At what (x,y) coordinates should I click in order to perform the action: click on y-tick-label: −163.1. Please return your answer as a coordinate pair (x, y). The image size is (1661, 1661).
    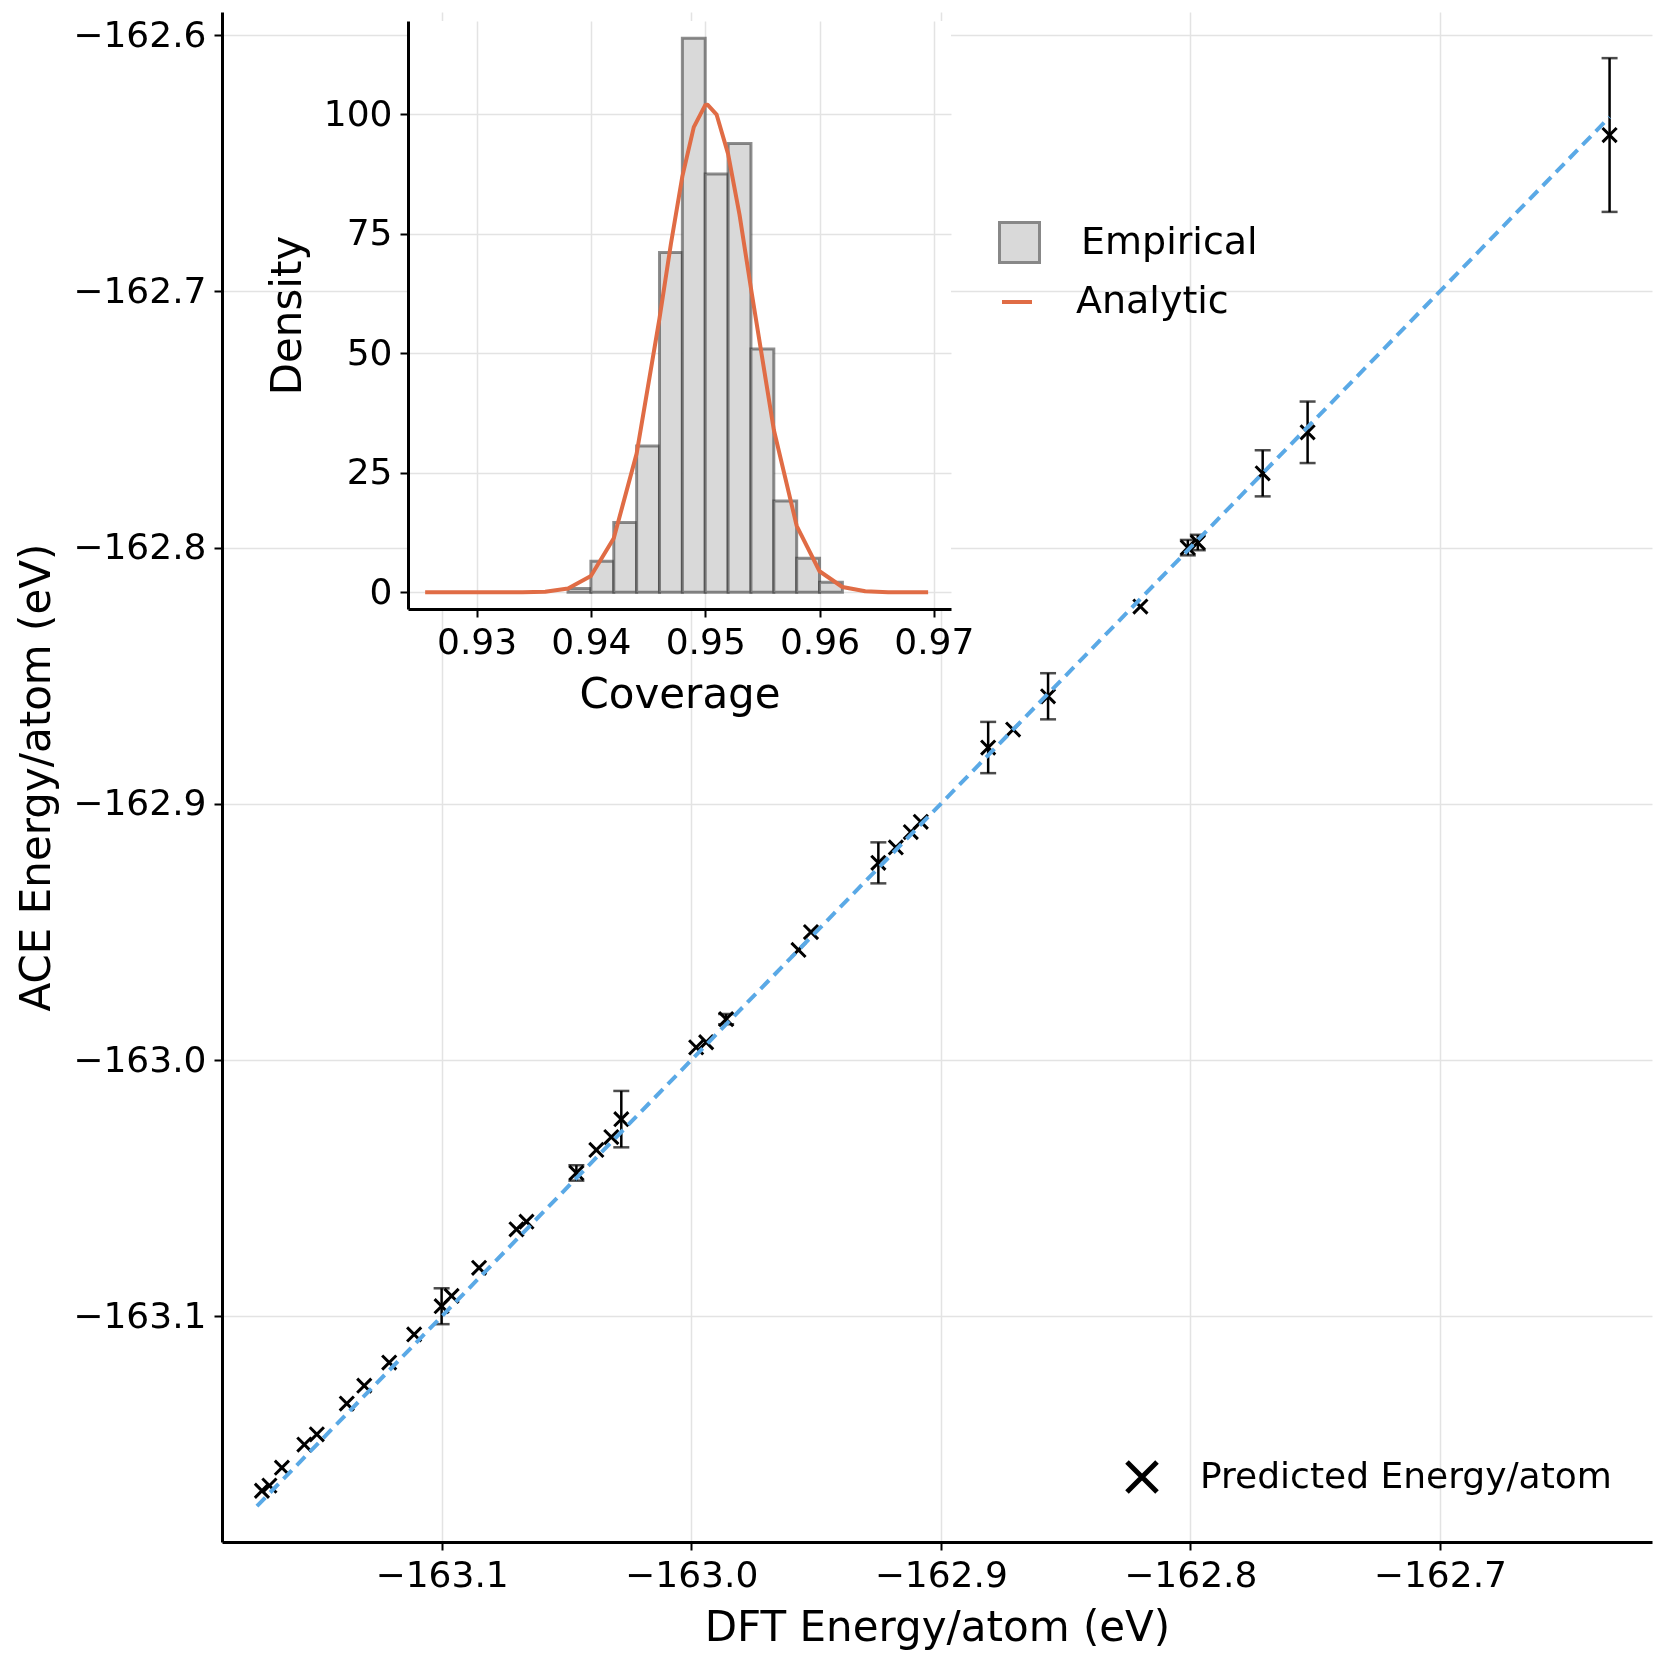
    Looking at the image, I should click on (140, 1315).